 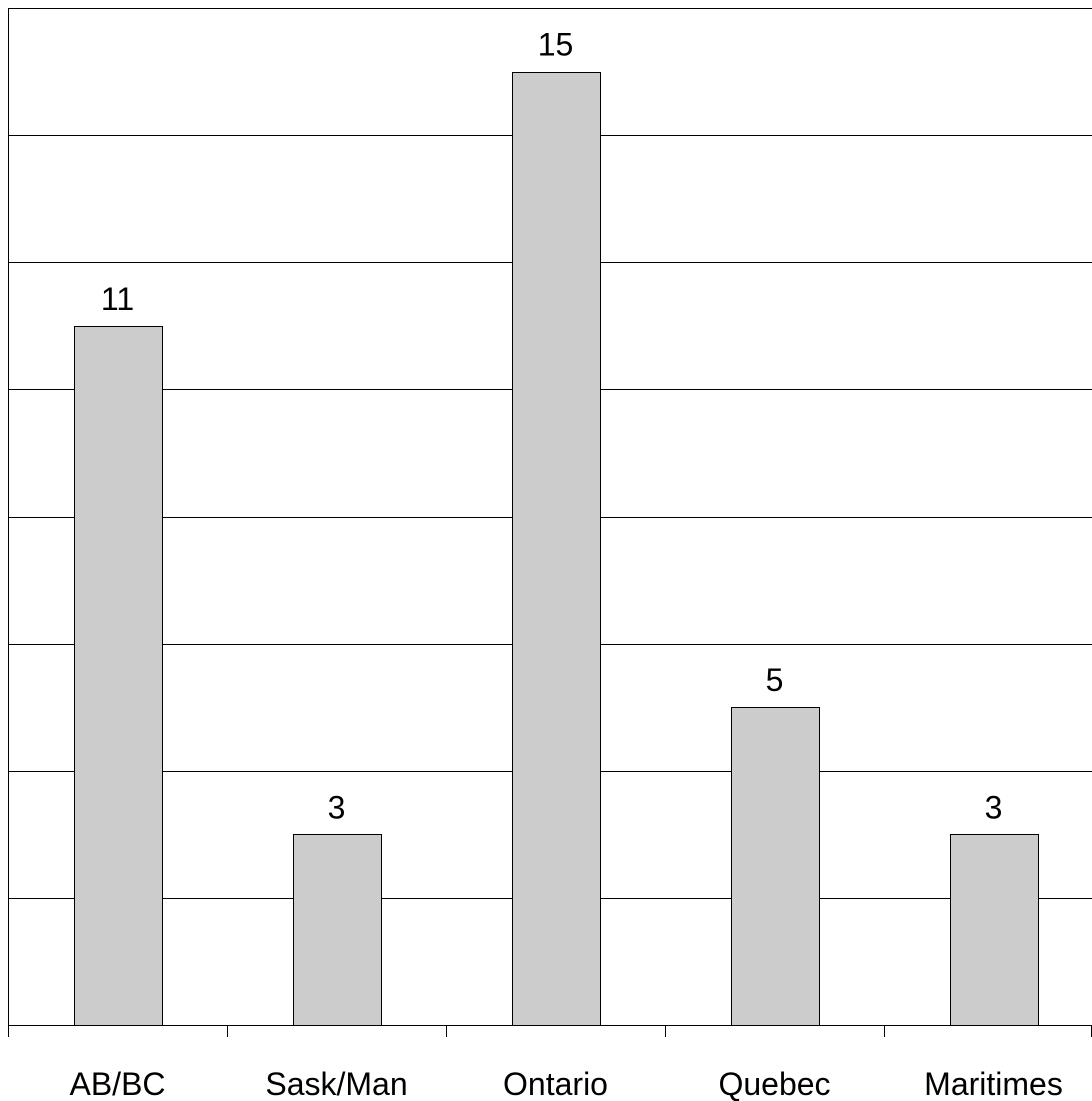 I want to click on bar-quebec, so click(x=775, y=866).